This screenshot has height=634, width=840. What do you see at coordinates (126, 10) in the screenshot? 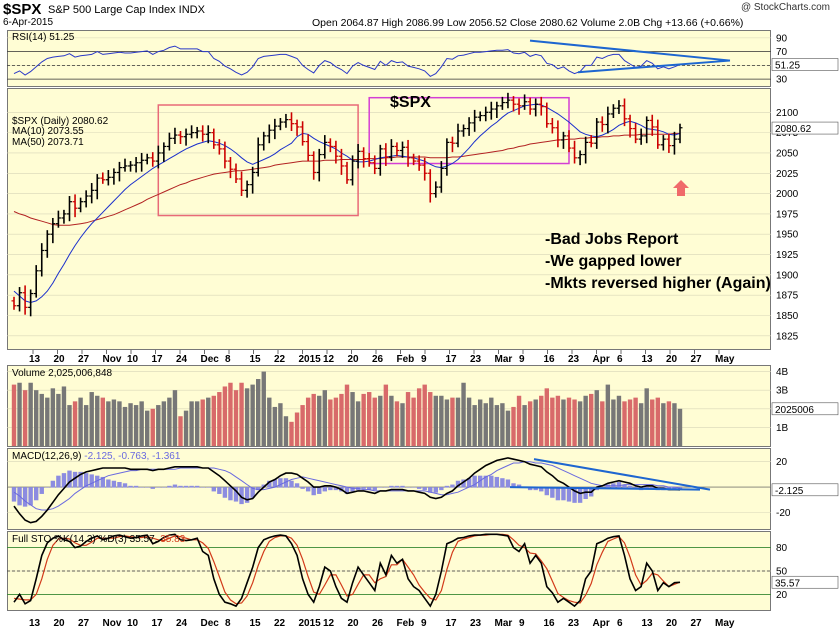
I see `index-name: S&P 500 Large Cap Index INDX` at bounding box center [126, 10].